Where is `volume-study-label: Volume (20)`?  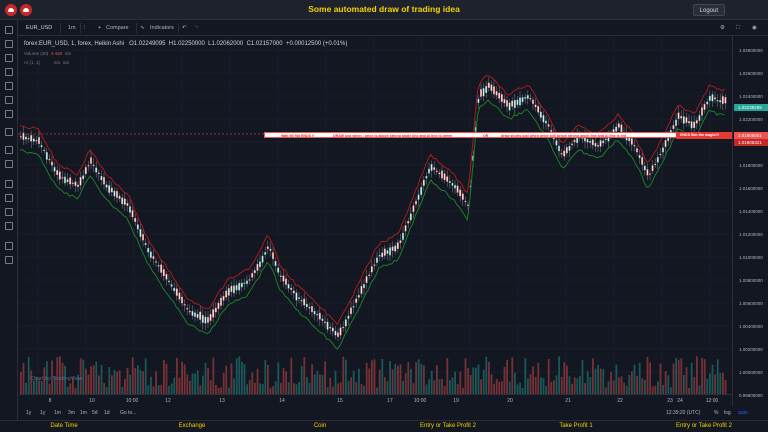
volume-study-label: Volume (20) is located at coordinates (36, 53).